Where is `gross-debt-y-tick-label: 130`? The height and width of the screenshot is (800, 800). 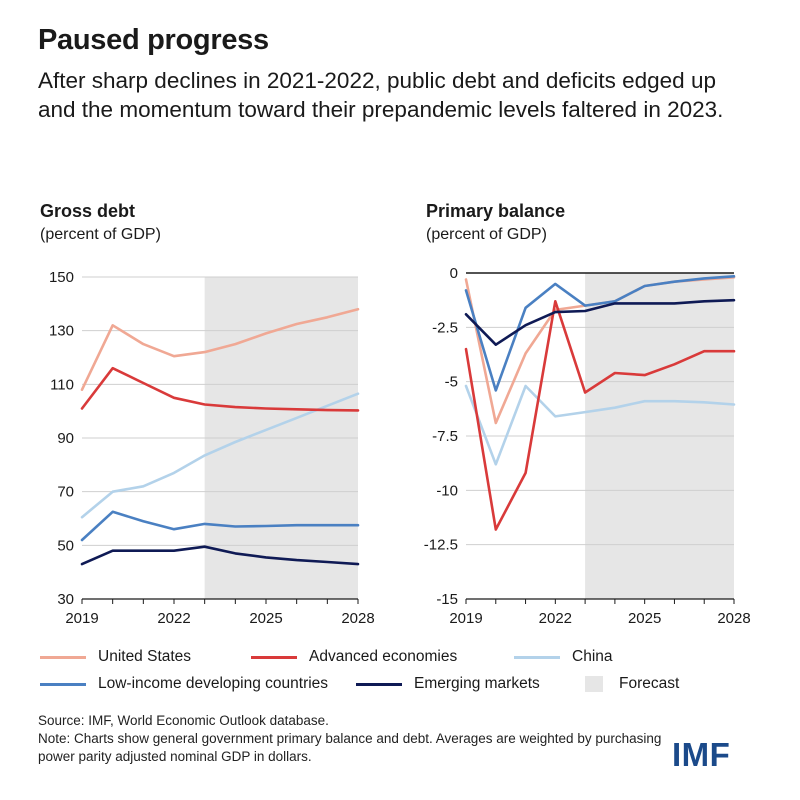
gross-debt-y-tick-label: 130 is located at coordinates (61, 331).